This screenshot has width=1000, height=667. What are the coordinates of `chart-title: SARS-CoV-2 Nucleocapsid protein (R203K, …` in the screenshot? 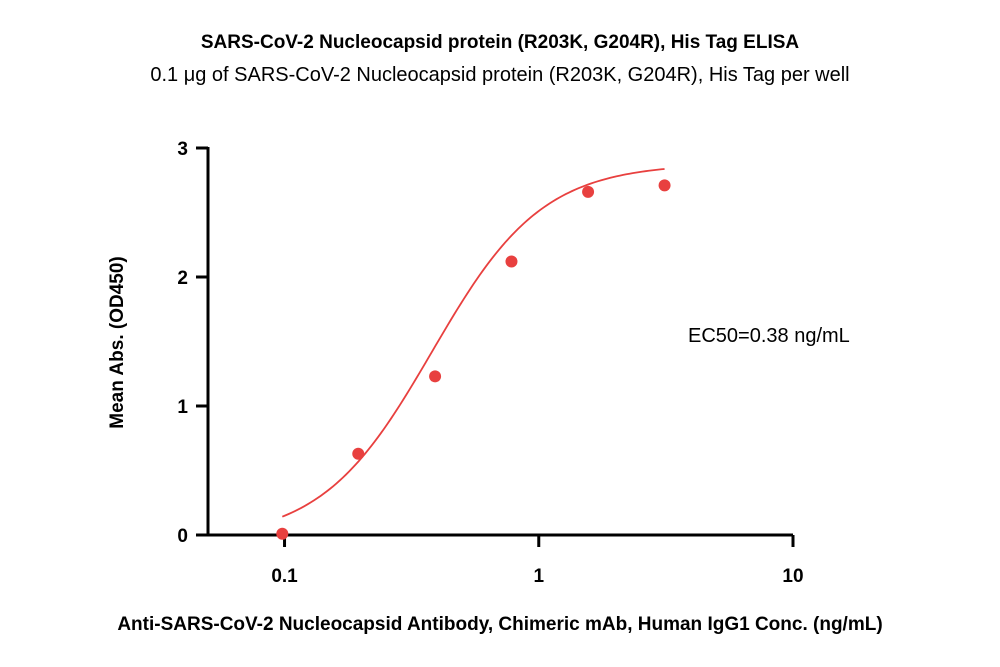 It's located at (500, 42).